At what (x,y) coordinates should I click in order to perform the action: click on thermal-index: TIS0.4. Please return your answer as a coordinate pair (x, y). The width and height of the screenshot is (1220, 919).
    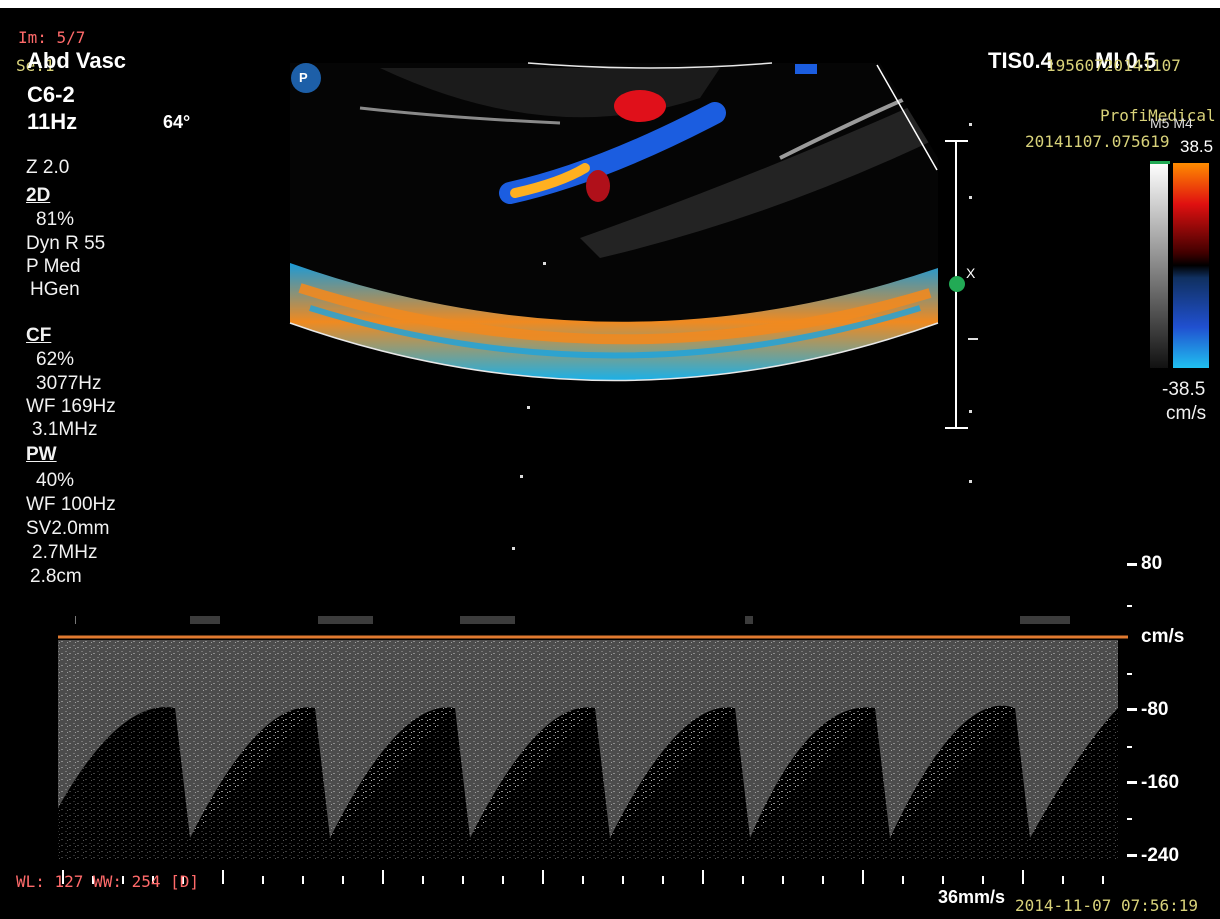
    Looking at the image, I should click on (1020, 60).